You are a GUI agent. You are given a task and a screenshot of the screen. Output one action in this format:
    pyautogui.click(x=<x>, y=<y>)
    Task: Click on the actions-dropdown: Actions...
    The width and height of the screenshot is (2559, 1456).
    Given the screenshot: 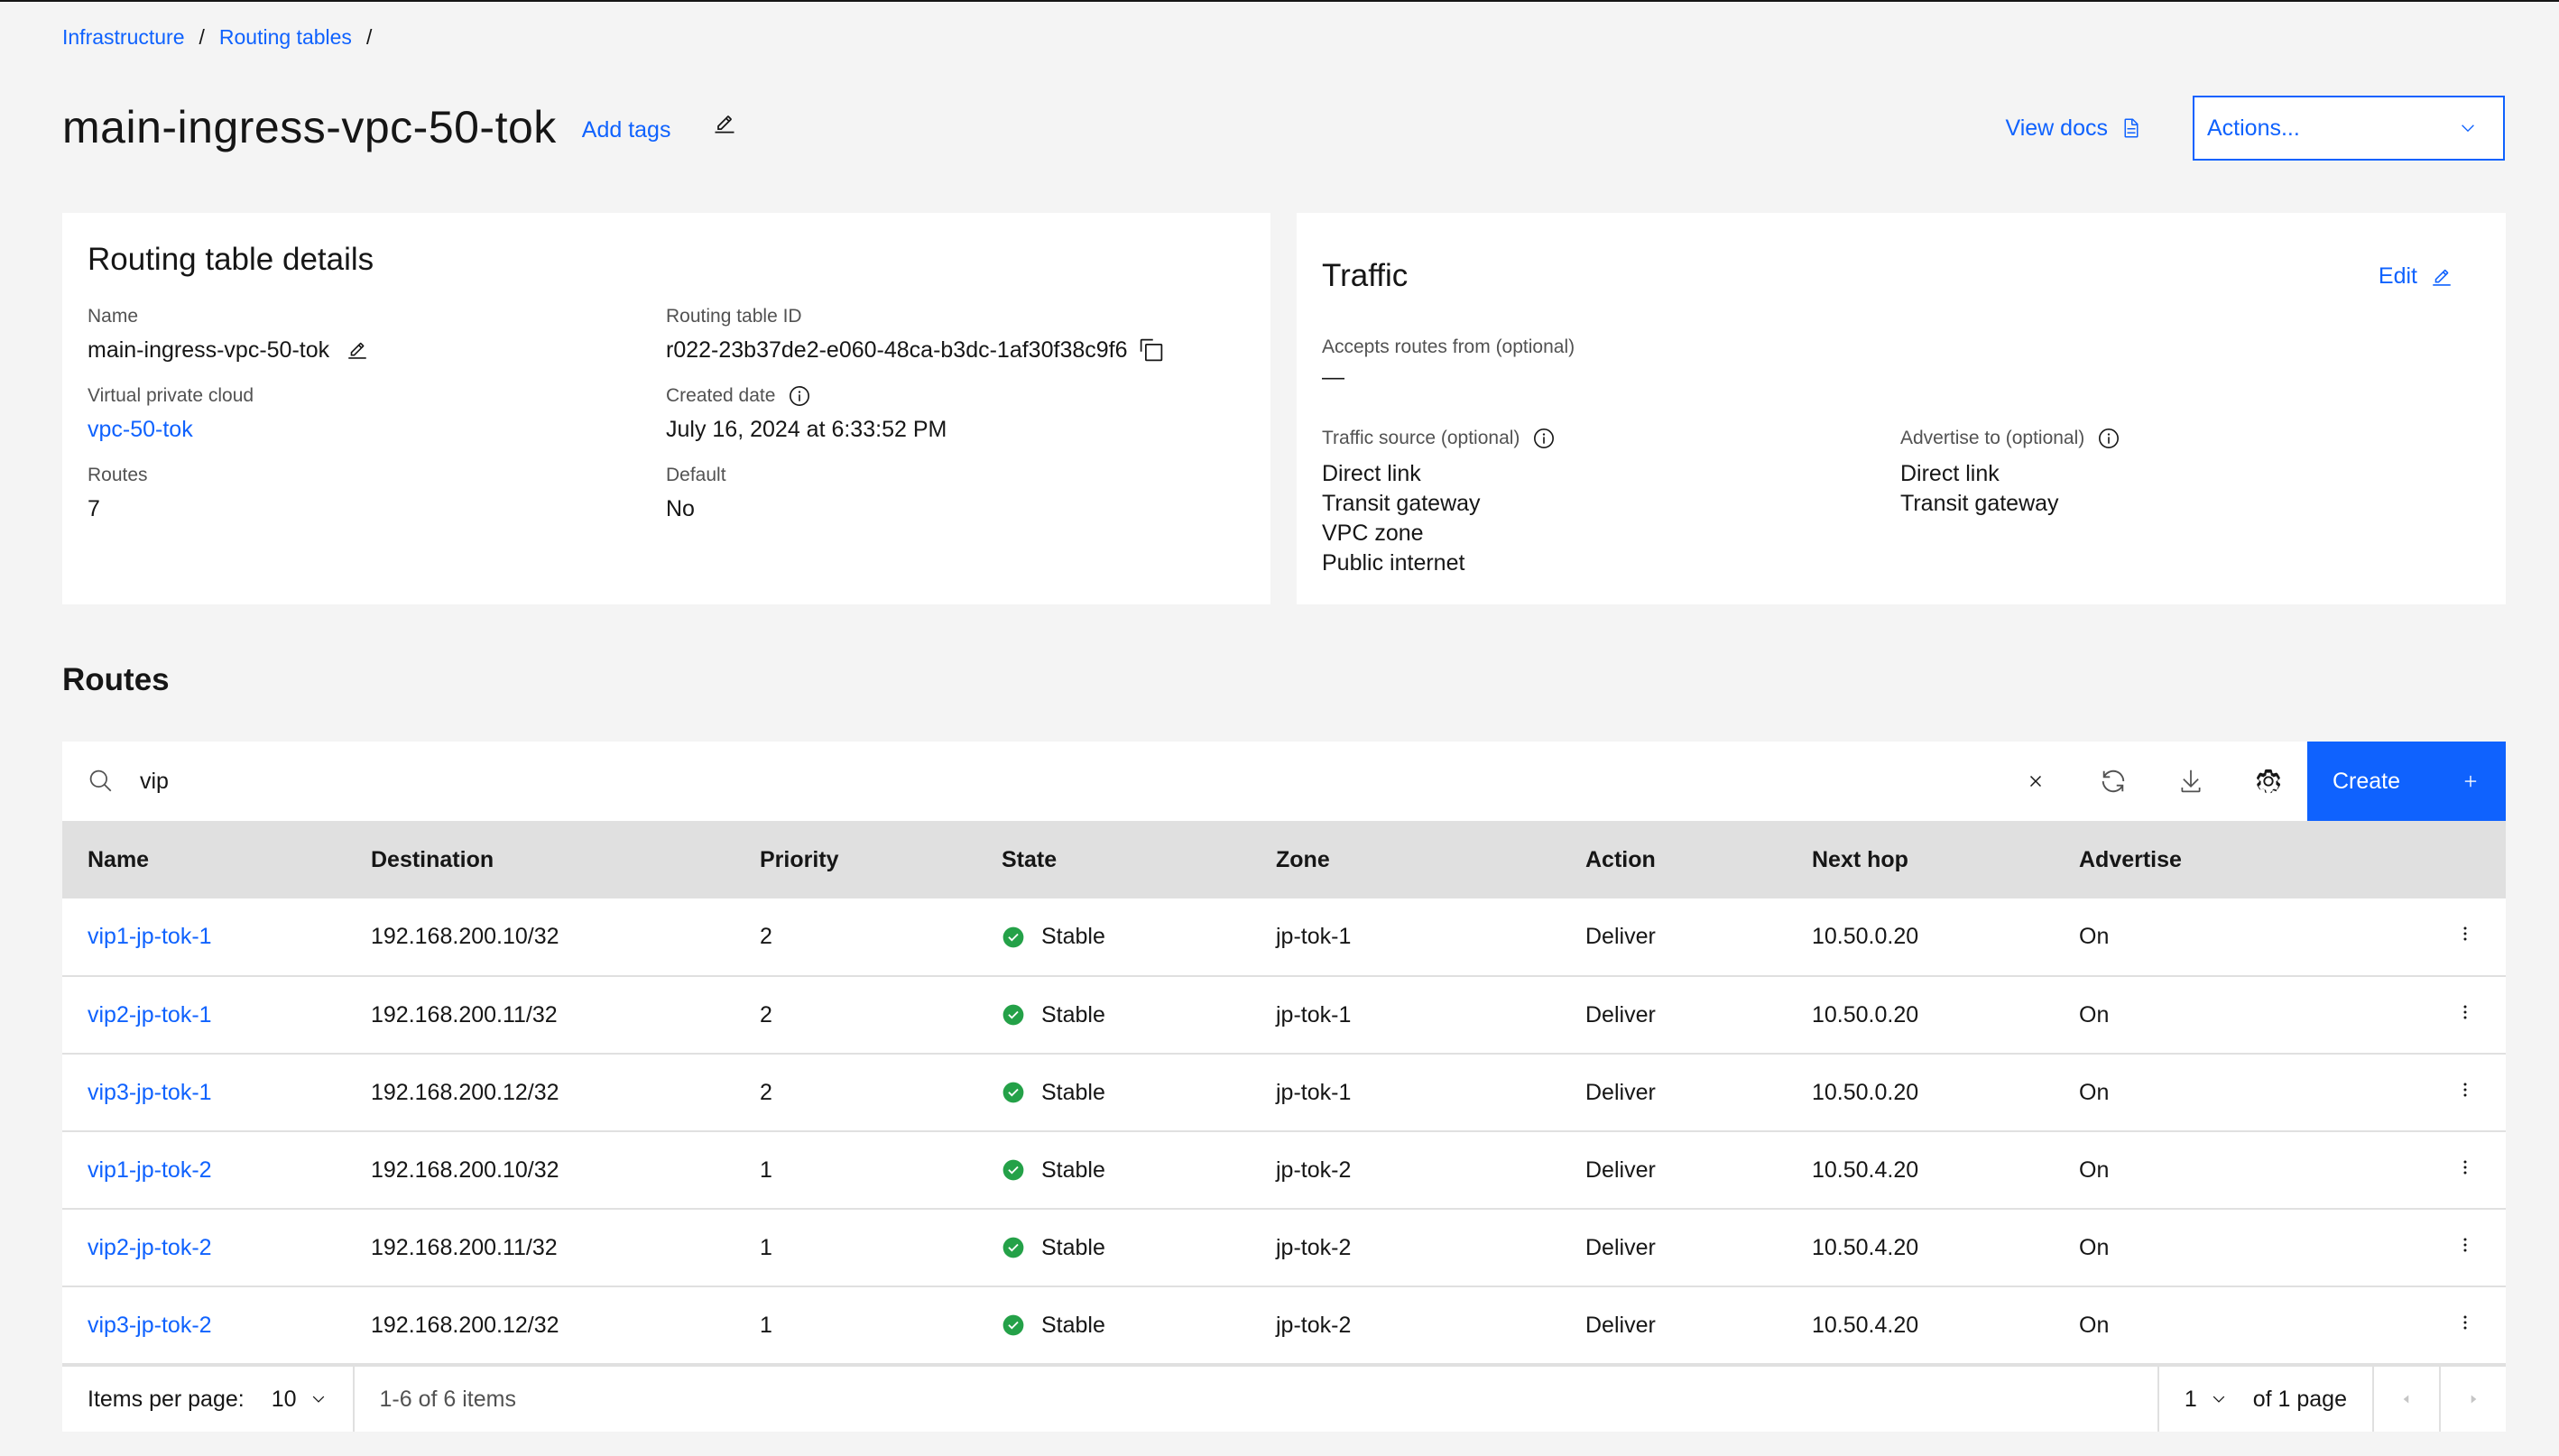 What is the action you would take?
    pyautogui.click(x=2349, y=128)
    